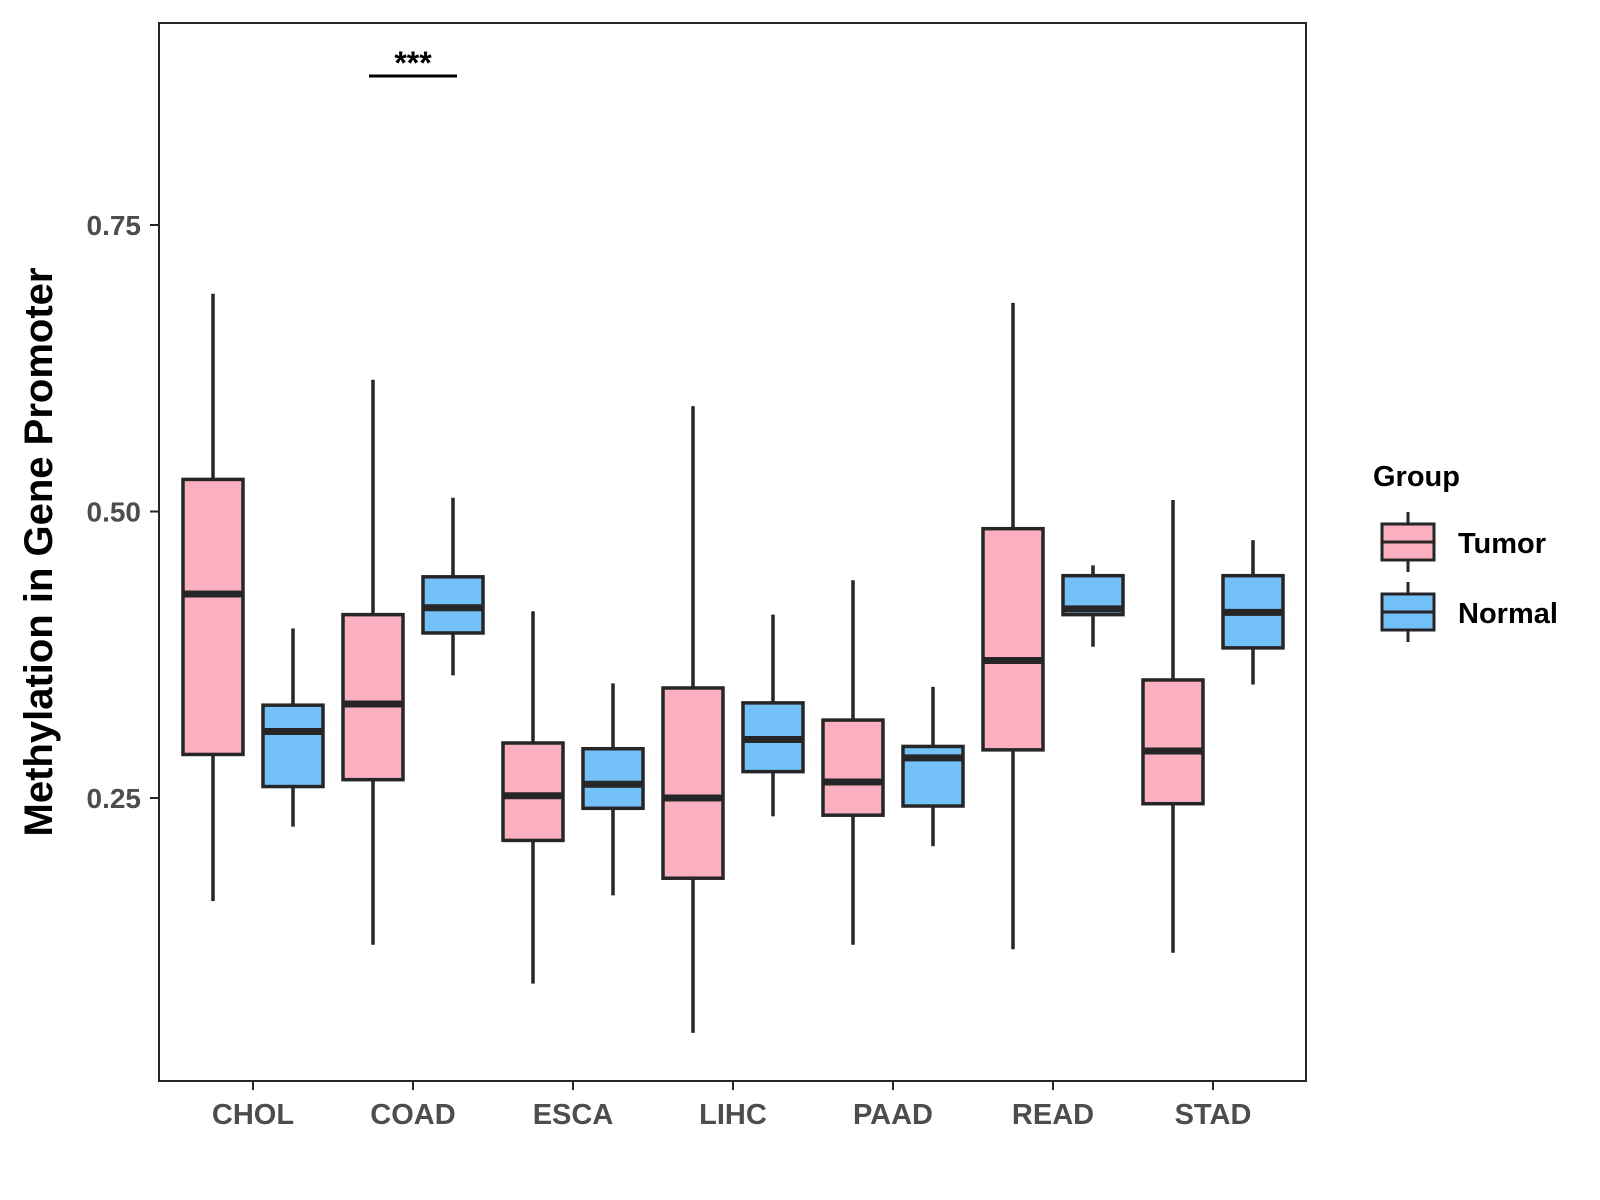 The image size is (1600, 1200). I want to click on box-tumor-read, so click(1013, 626).